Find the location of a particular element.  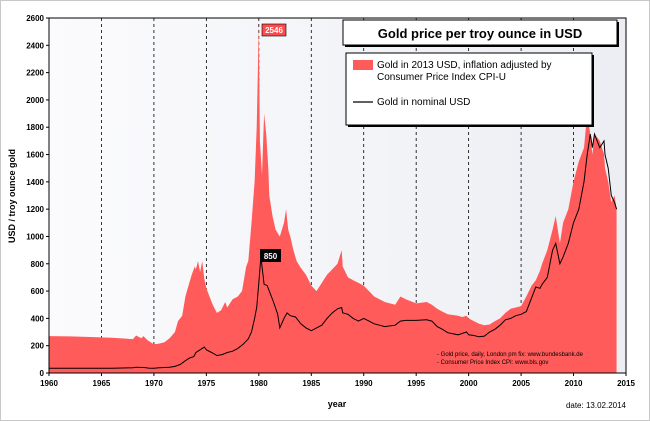

x-tick-label-2015: 2015 is located at coordinates (626, 383).